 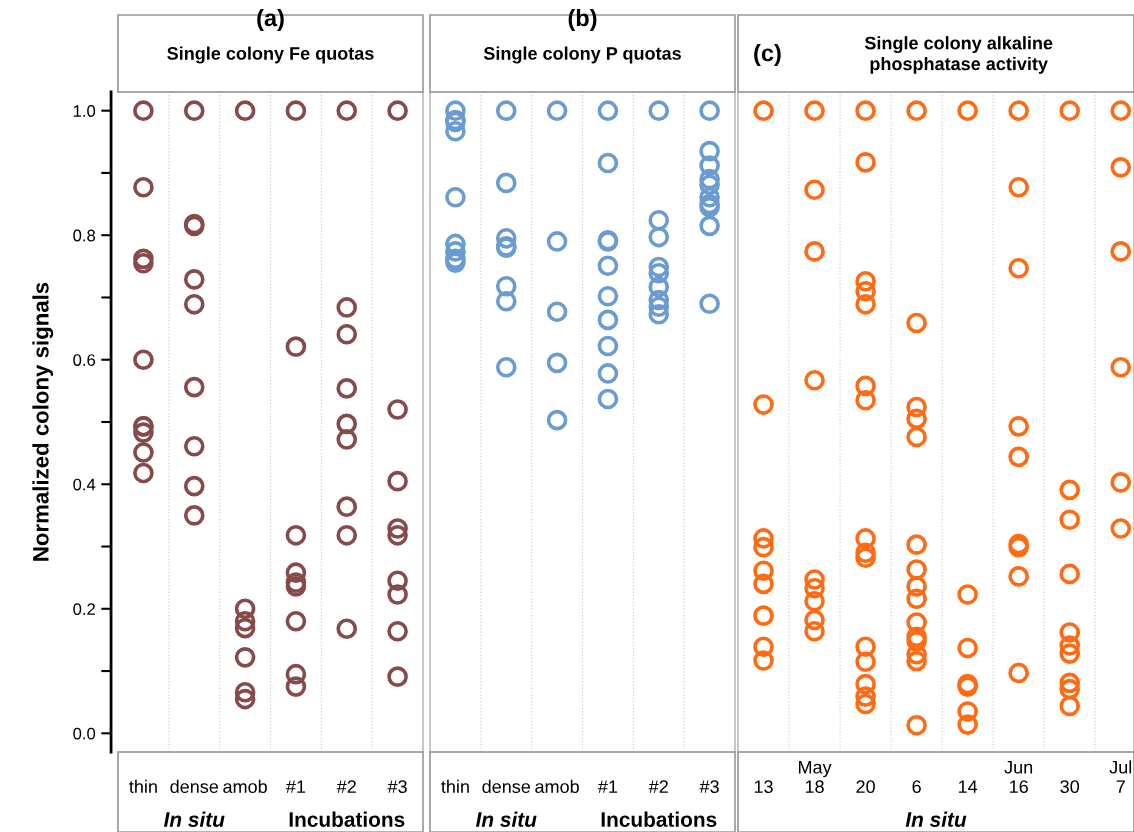 What do you see at coordinates (582, 20) in the screenshot?
I see `chart-title: (b)` at bounding box center [582, 20].